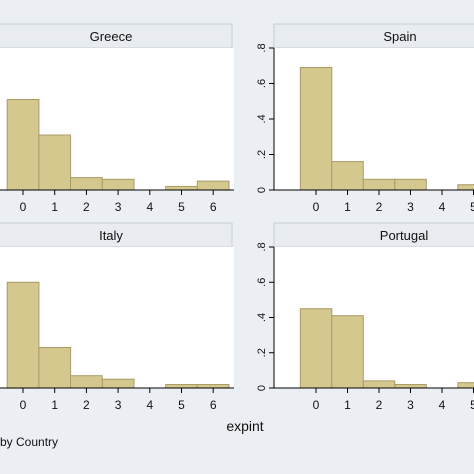  I want to click on x-tick-label-italy-0: 0, so click(23, 405).